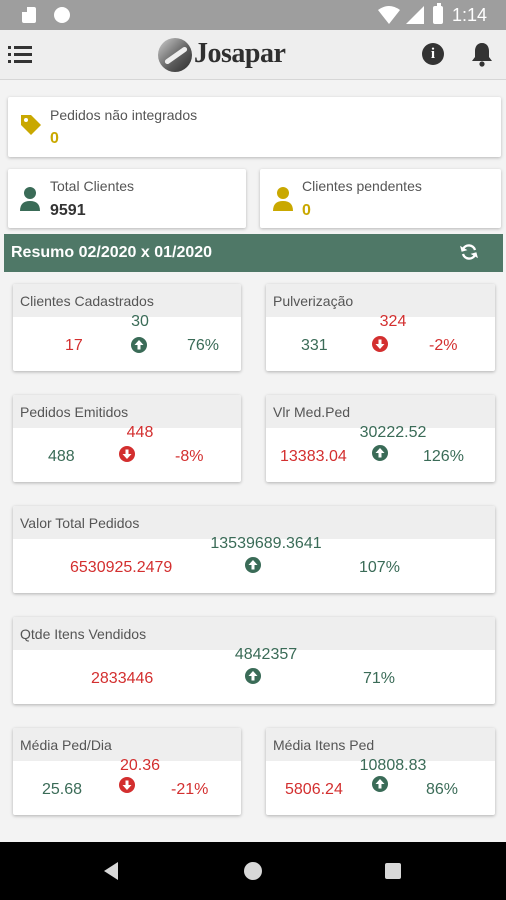 This screenshot has height=900, width=506. What do you see at coordinates (127, 327) in the screenshot?
I see `metric-card: Clientes Cadastrados 30 17 76%` at bounding box center [127, 327].